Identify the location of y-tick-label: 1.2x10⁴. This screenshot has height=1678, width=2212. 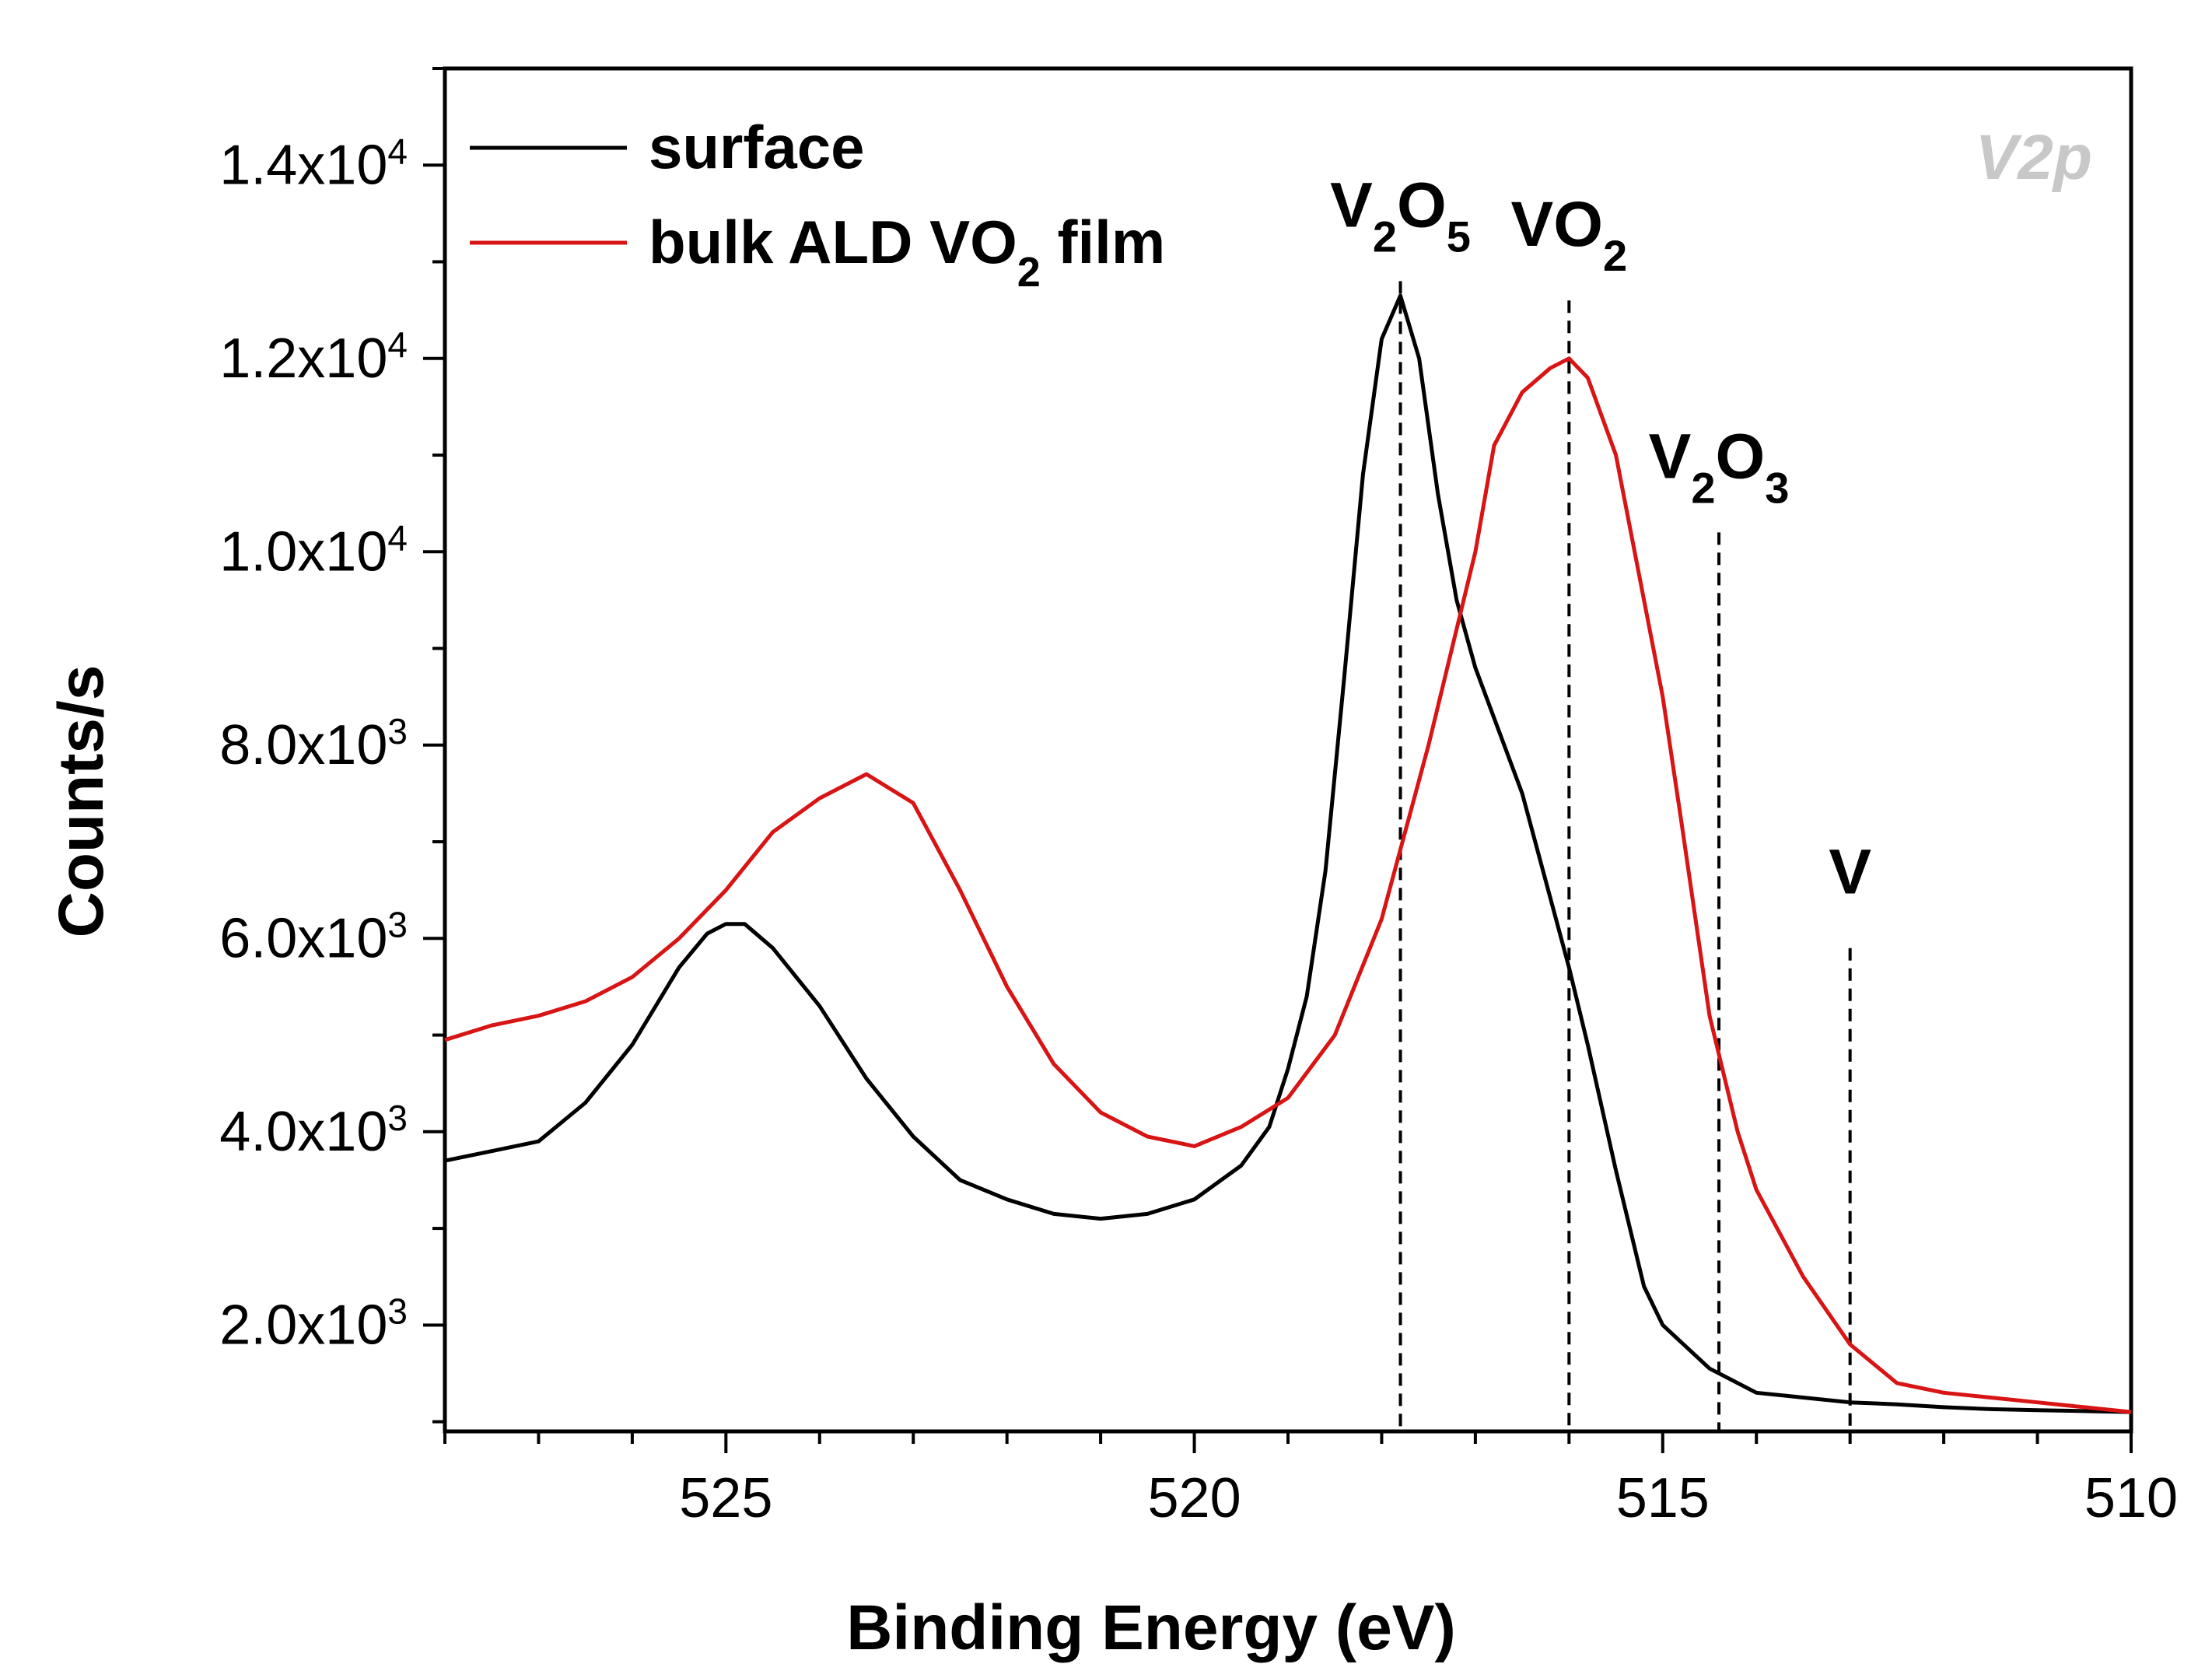
(314, 357).